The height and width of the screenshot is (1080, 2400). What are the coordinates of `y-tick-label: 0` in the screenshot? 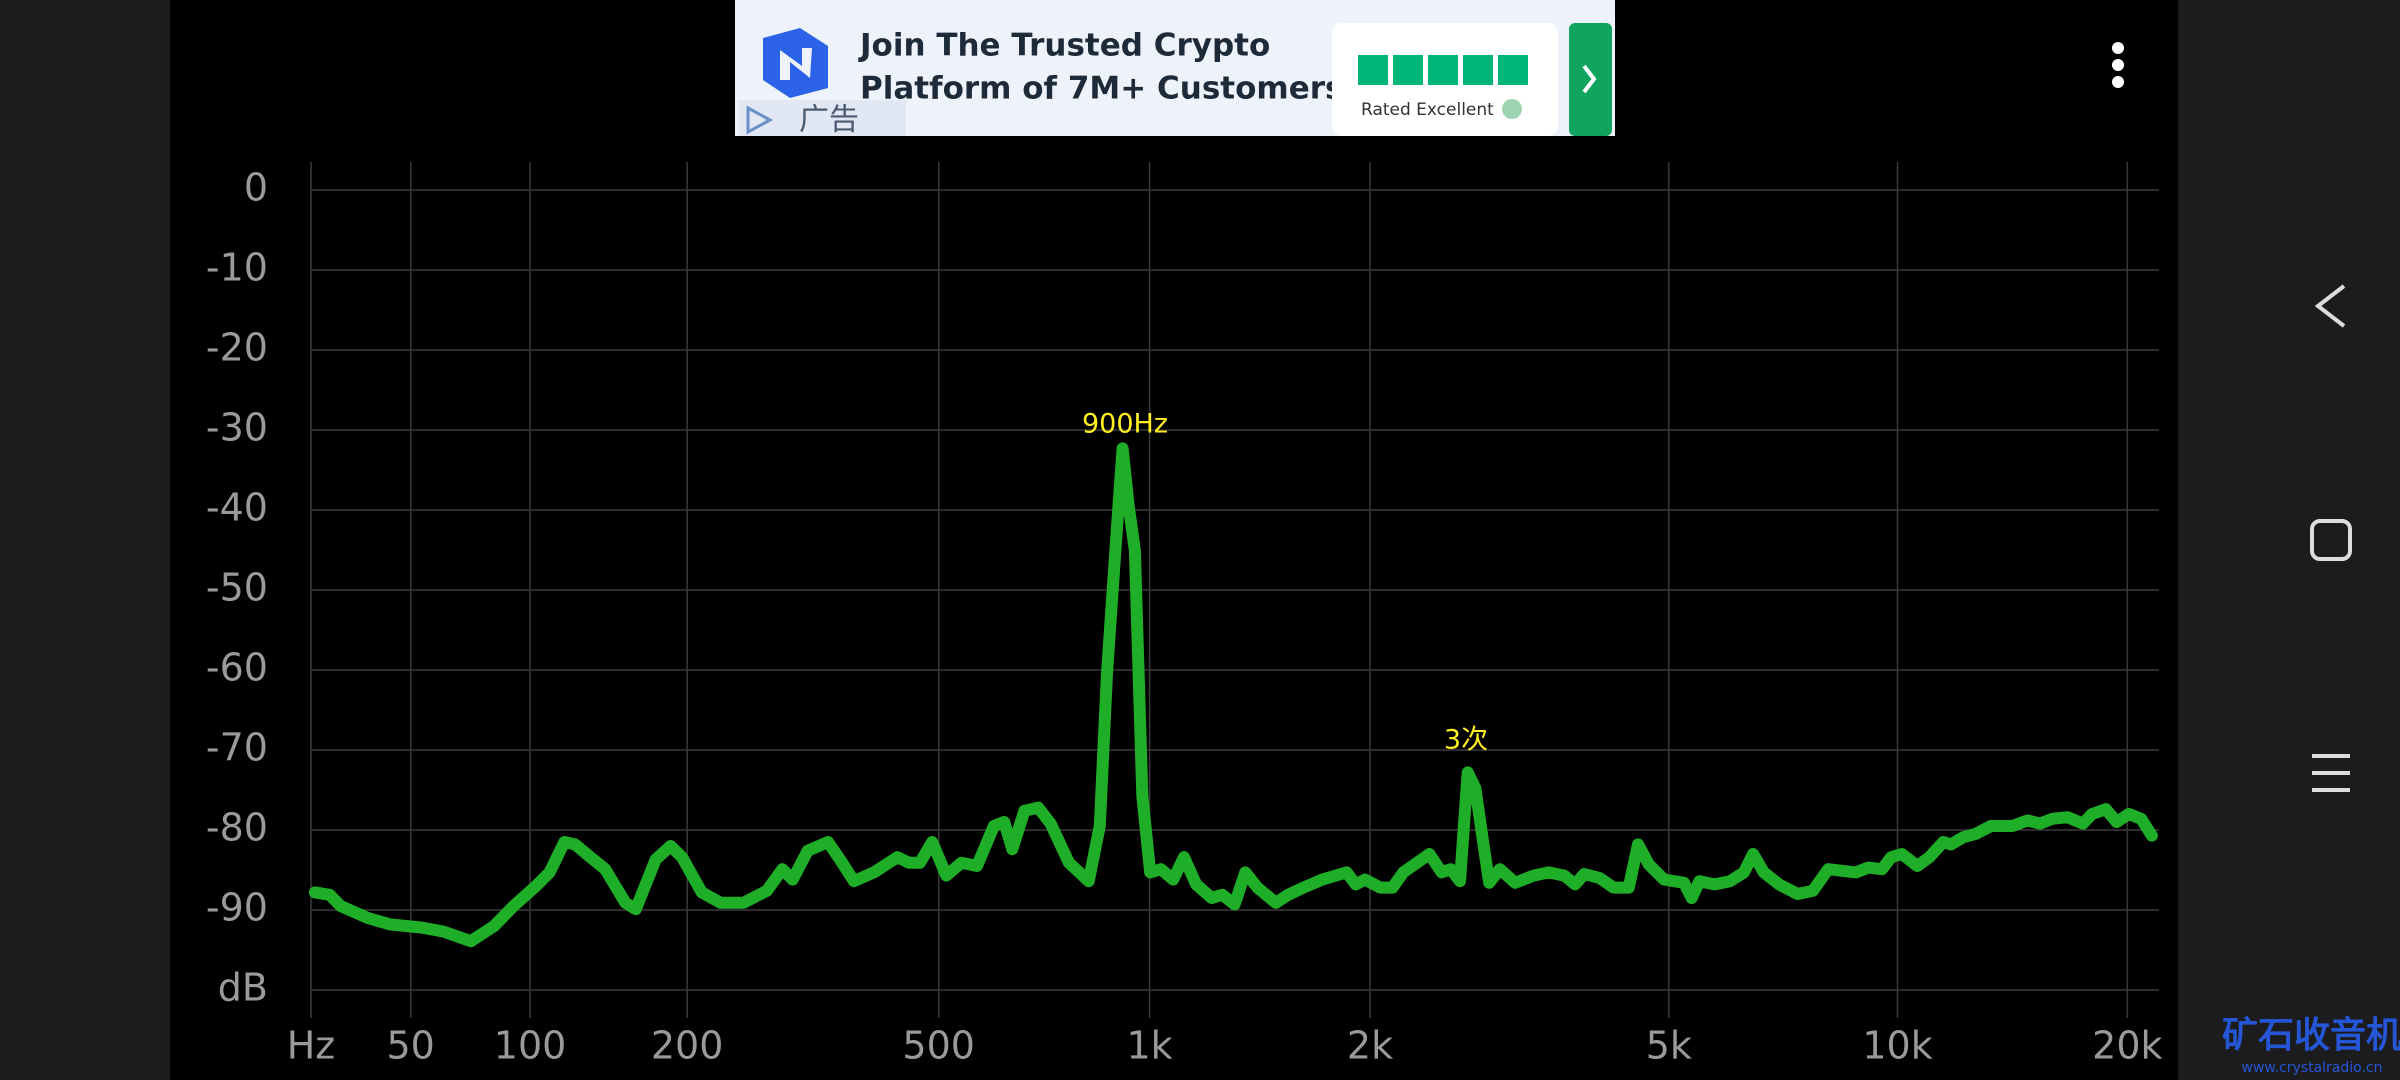 It's located at (256, 188).